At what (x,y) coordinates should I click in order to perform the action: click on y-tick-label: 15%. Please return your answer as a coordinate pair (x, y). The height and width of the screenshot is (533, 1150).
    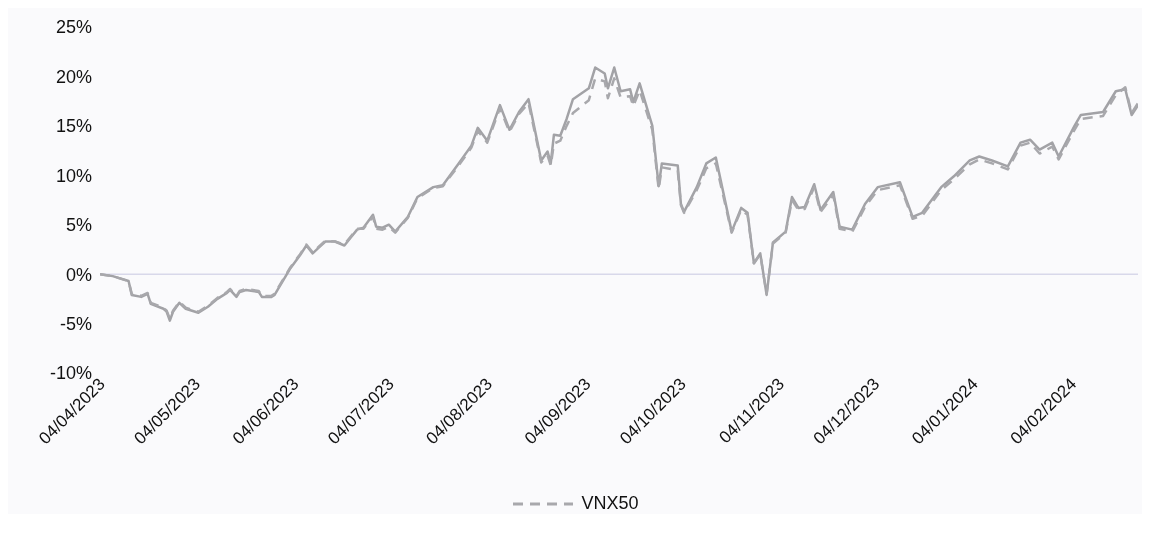
    Looking at the image, I should click on (73, 126).